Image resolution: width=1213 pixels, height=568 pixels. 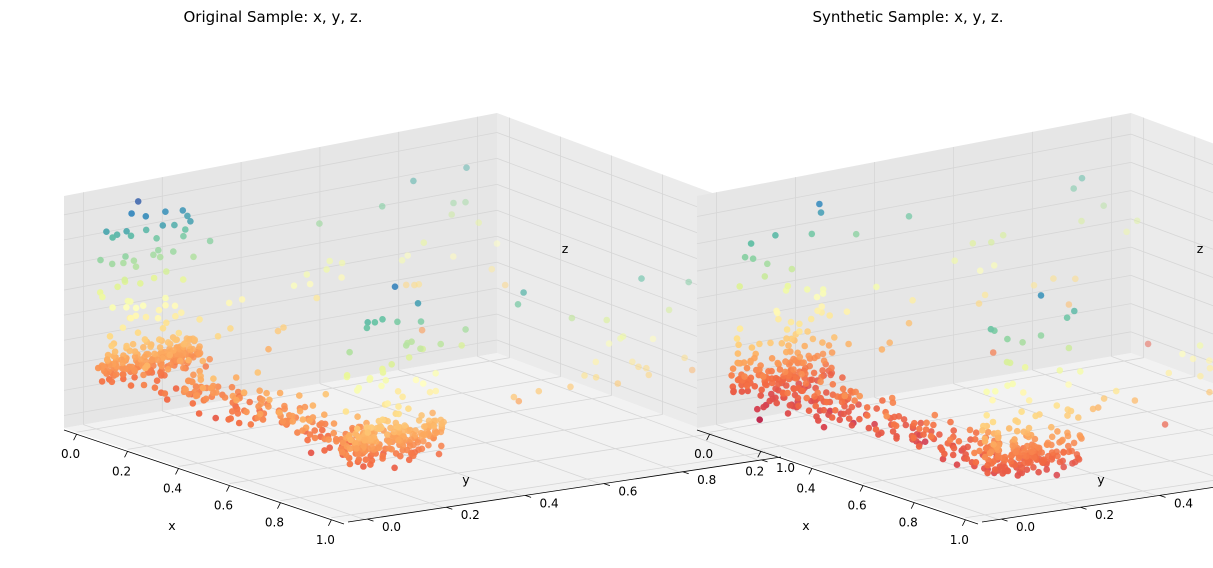 What do you see at coordinates (805, 525) in the screenshot?
I see `x-axis-label: x` at bounding box center [805, 525].